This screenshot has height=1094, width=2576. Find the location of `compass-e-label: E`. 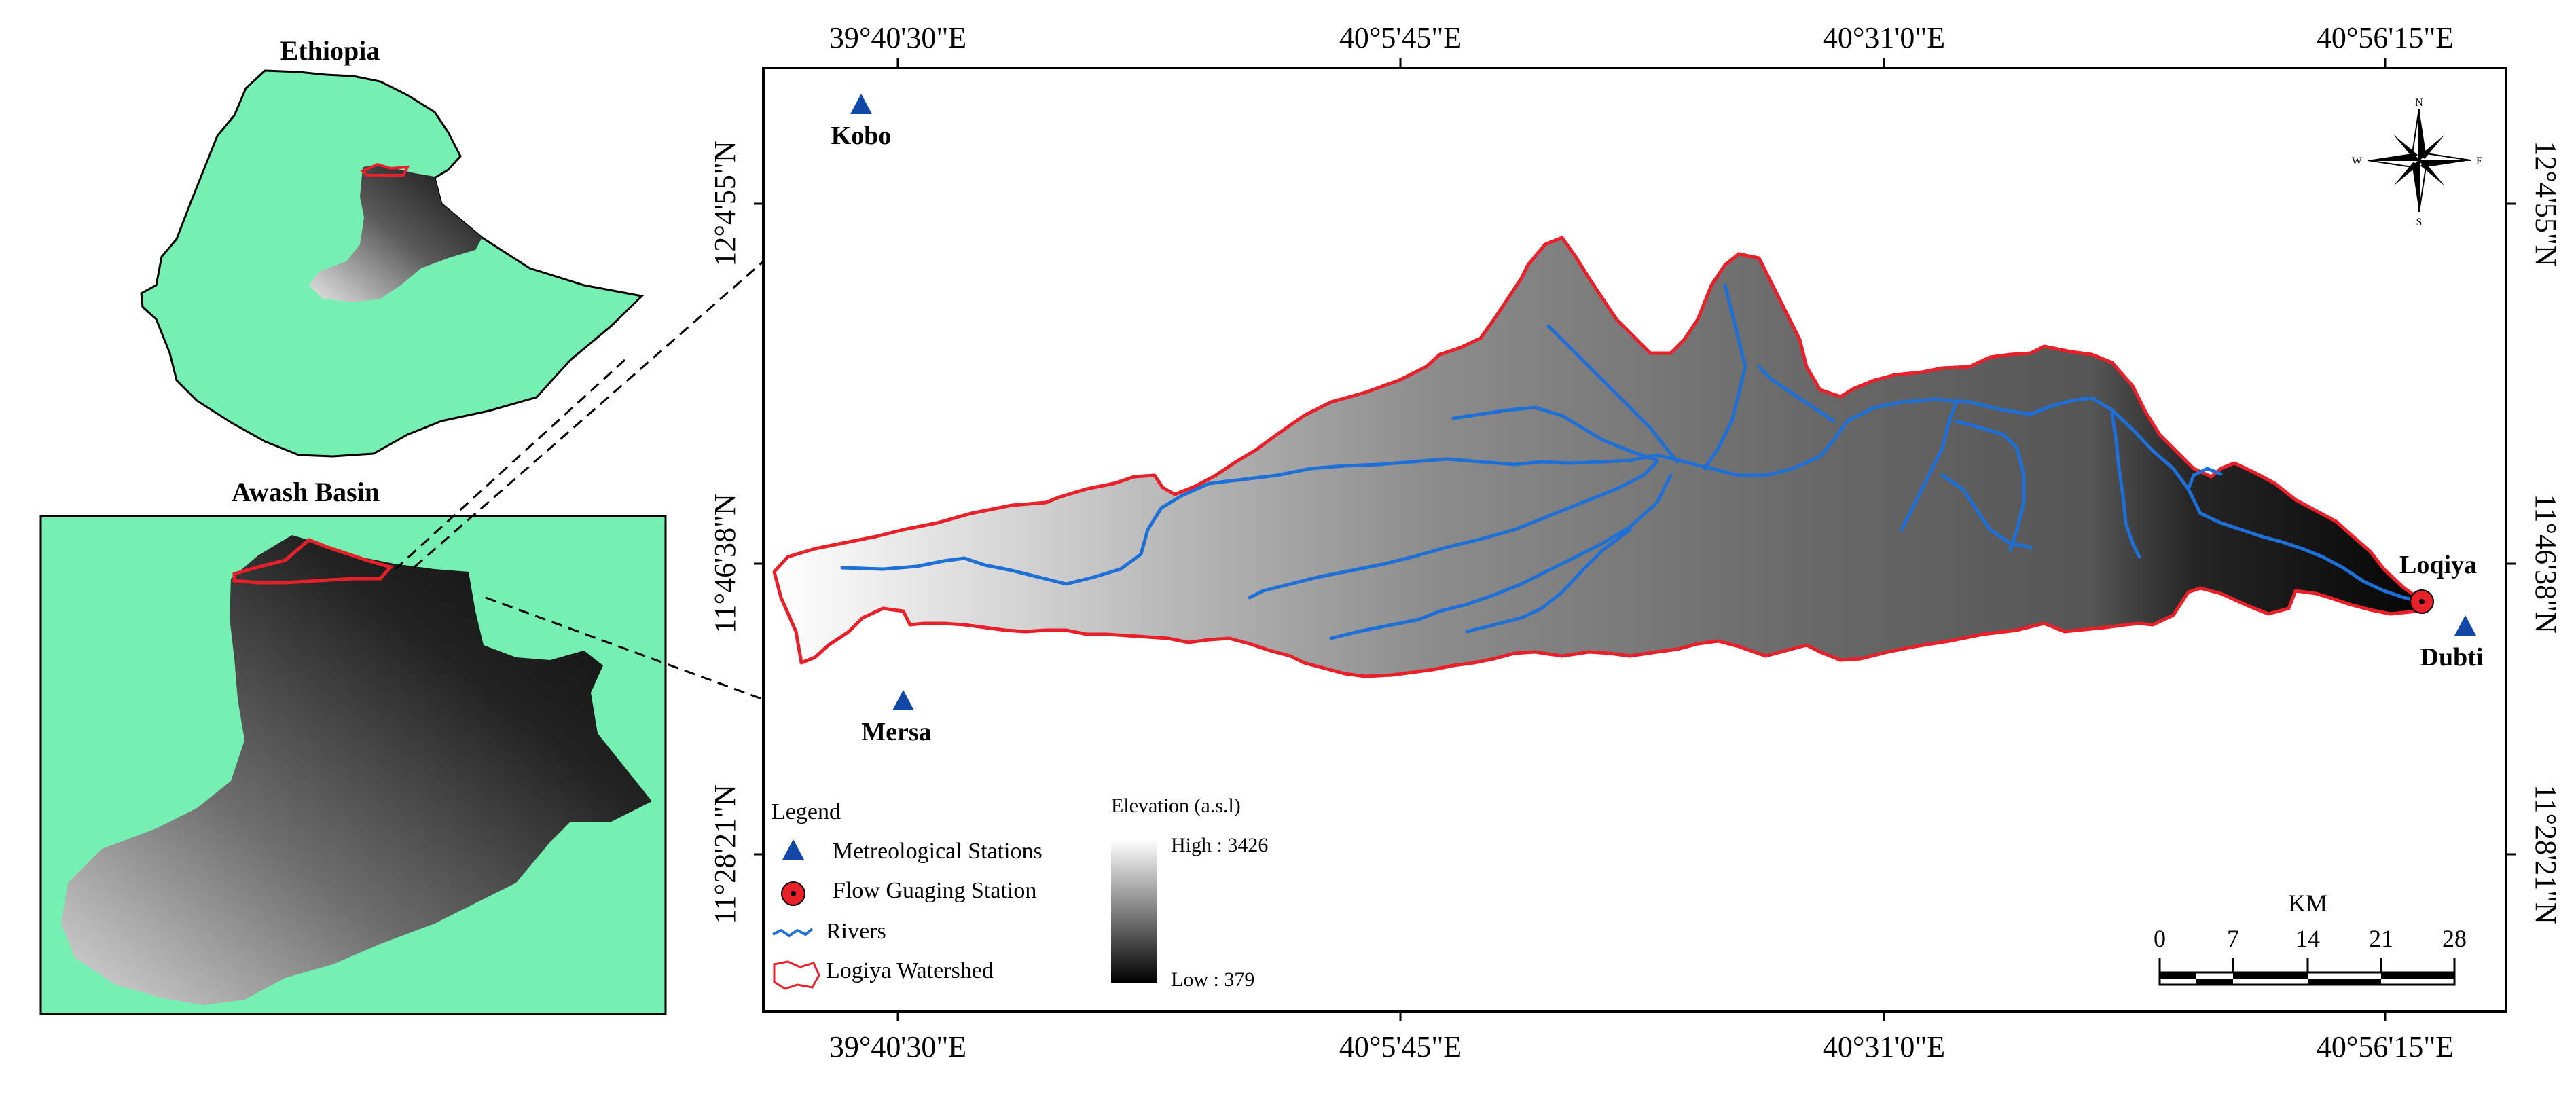

compass-e-label: E is located at coordinates (2479, 161).